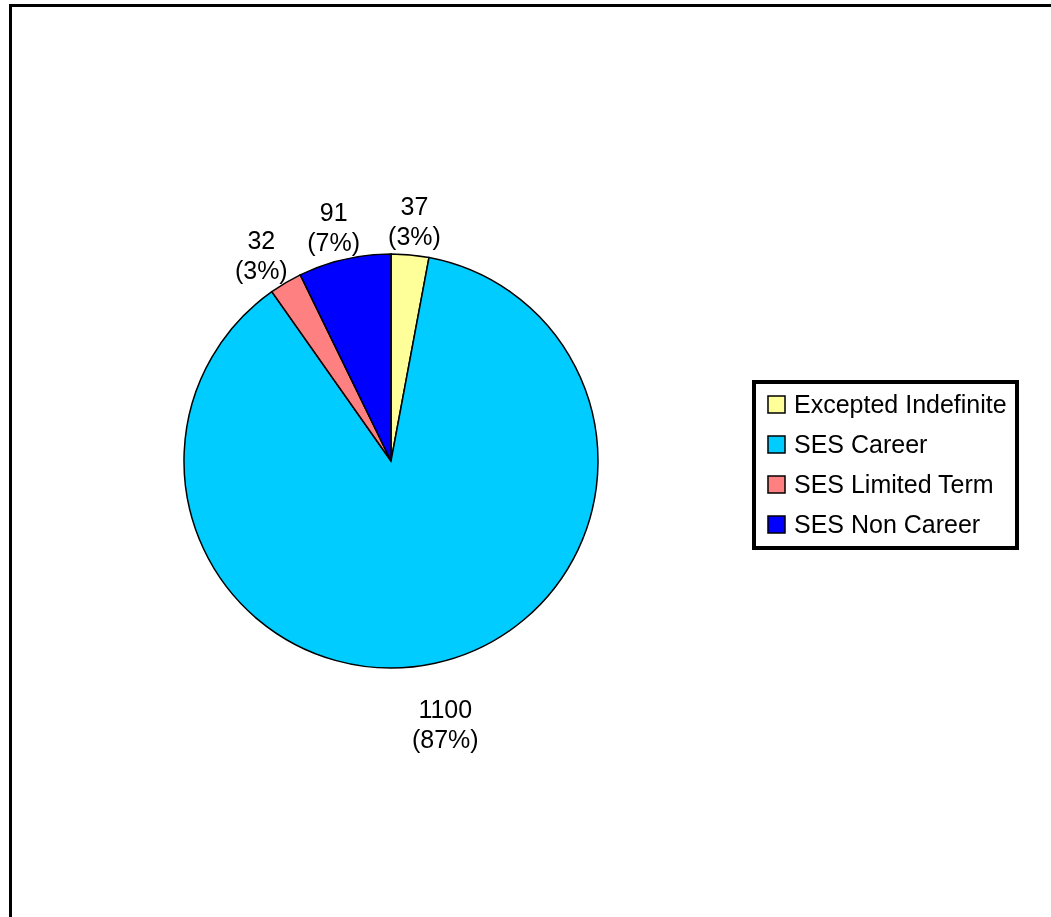 The width and height of the screenshot is (1051, 917). I want to click on data-label: 32 (3%), so click(261, 255).